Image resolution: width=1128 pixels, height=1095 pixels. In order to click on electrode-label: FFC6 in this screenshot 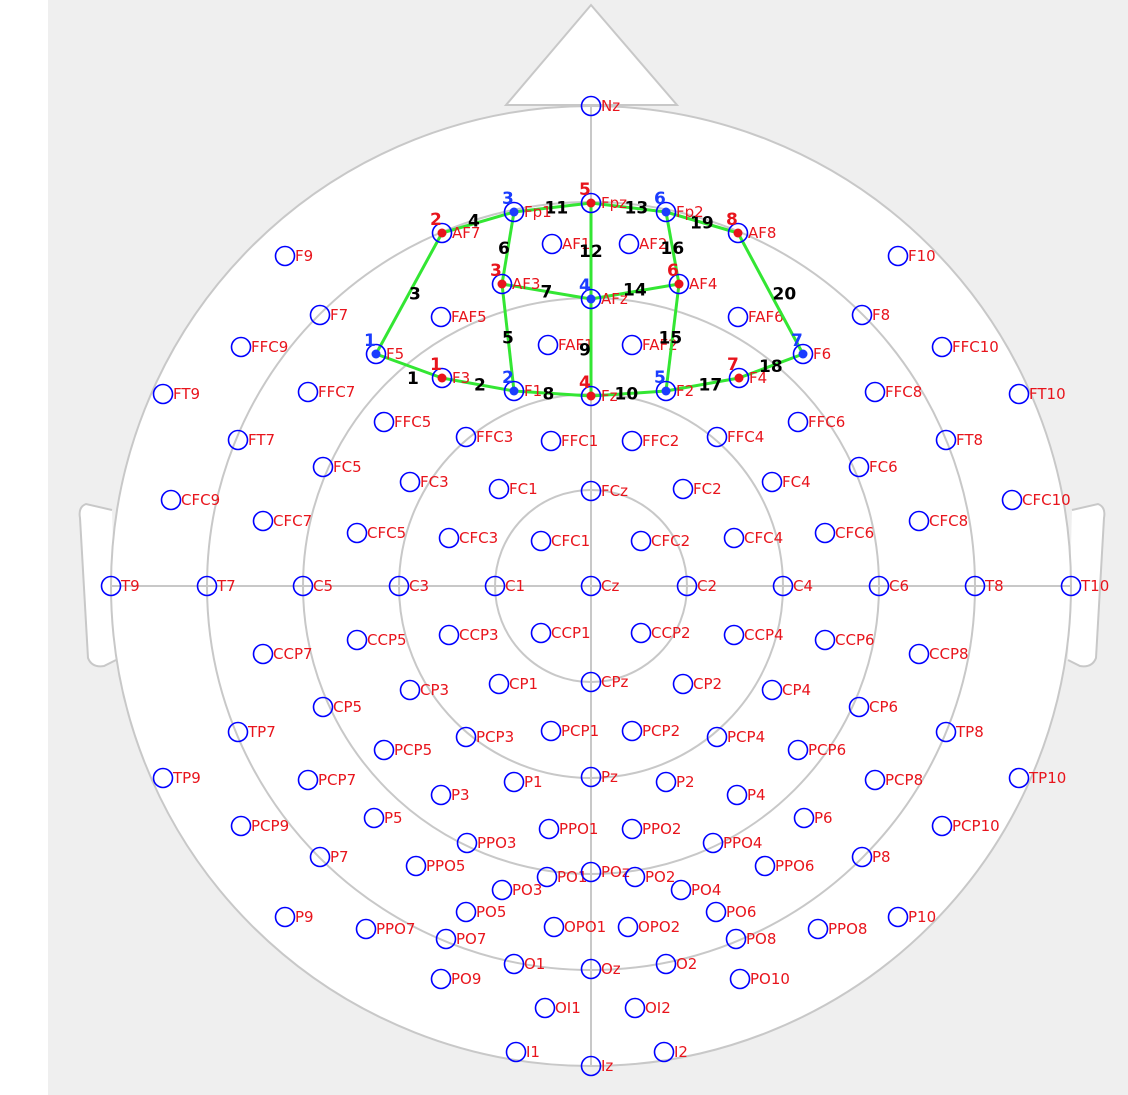, I will do `click(826, 422)`.